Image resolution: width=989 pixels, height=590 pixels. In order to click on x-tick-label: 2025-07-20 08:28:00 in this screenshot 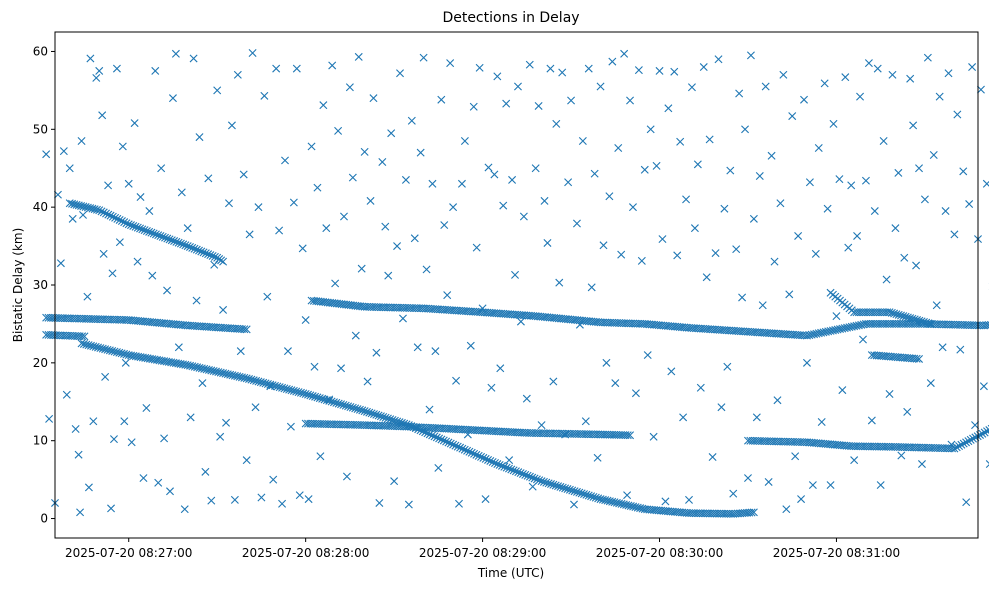, I will do `click(305, 553)`.